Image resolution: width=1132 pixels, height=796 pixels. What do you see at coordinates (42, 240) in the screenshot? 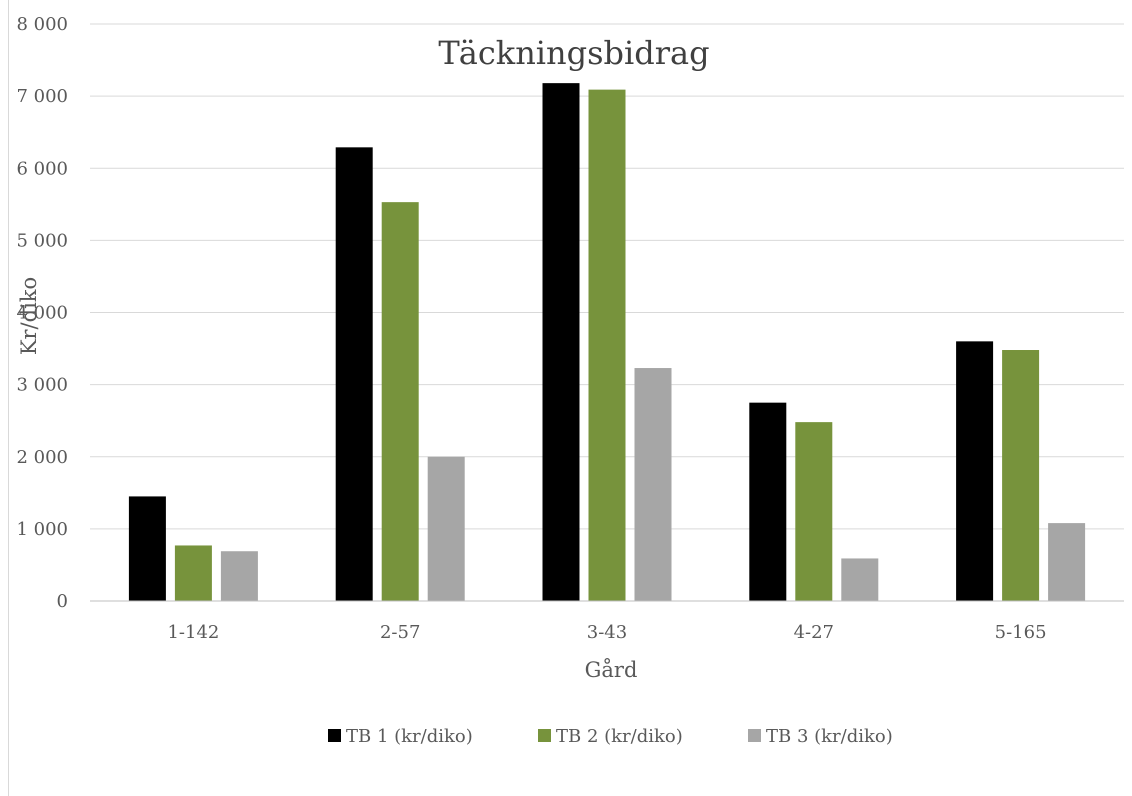
I see `y-tick-label: 5 000` at bounding box center [42, 240].